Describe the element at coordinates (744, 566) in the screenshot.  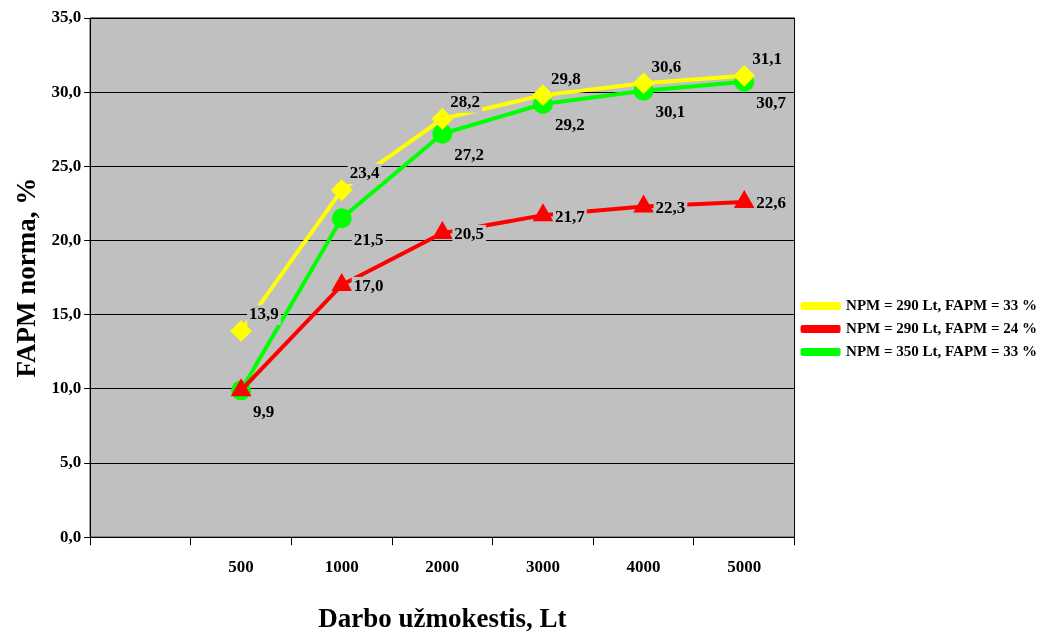
I see `x-tick-label: 5000` at that location.